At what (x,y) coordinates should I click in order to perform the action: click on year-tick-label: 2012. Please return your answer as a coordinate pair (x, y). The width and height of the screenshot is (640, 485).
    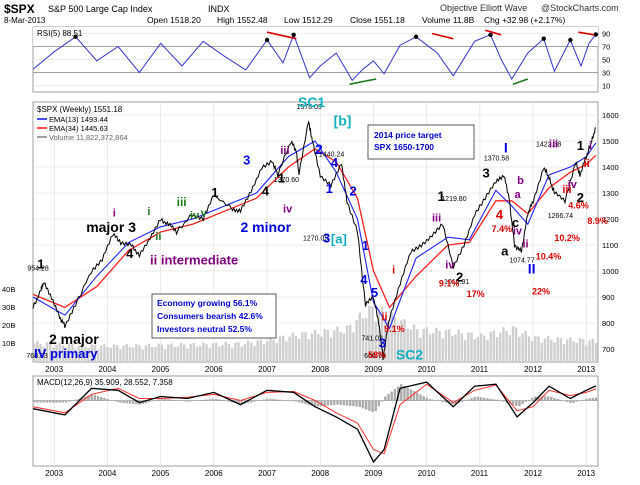
    Looking at the image, I should click on (533, 473).